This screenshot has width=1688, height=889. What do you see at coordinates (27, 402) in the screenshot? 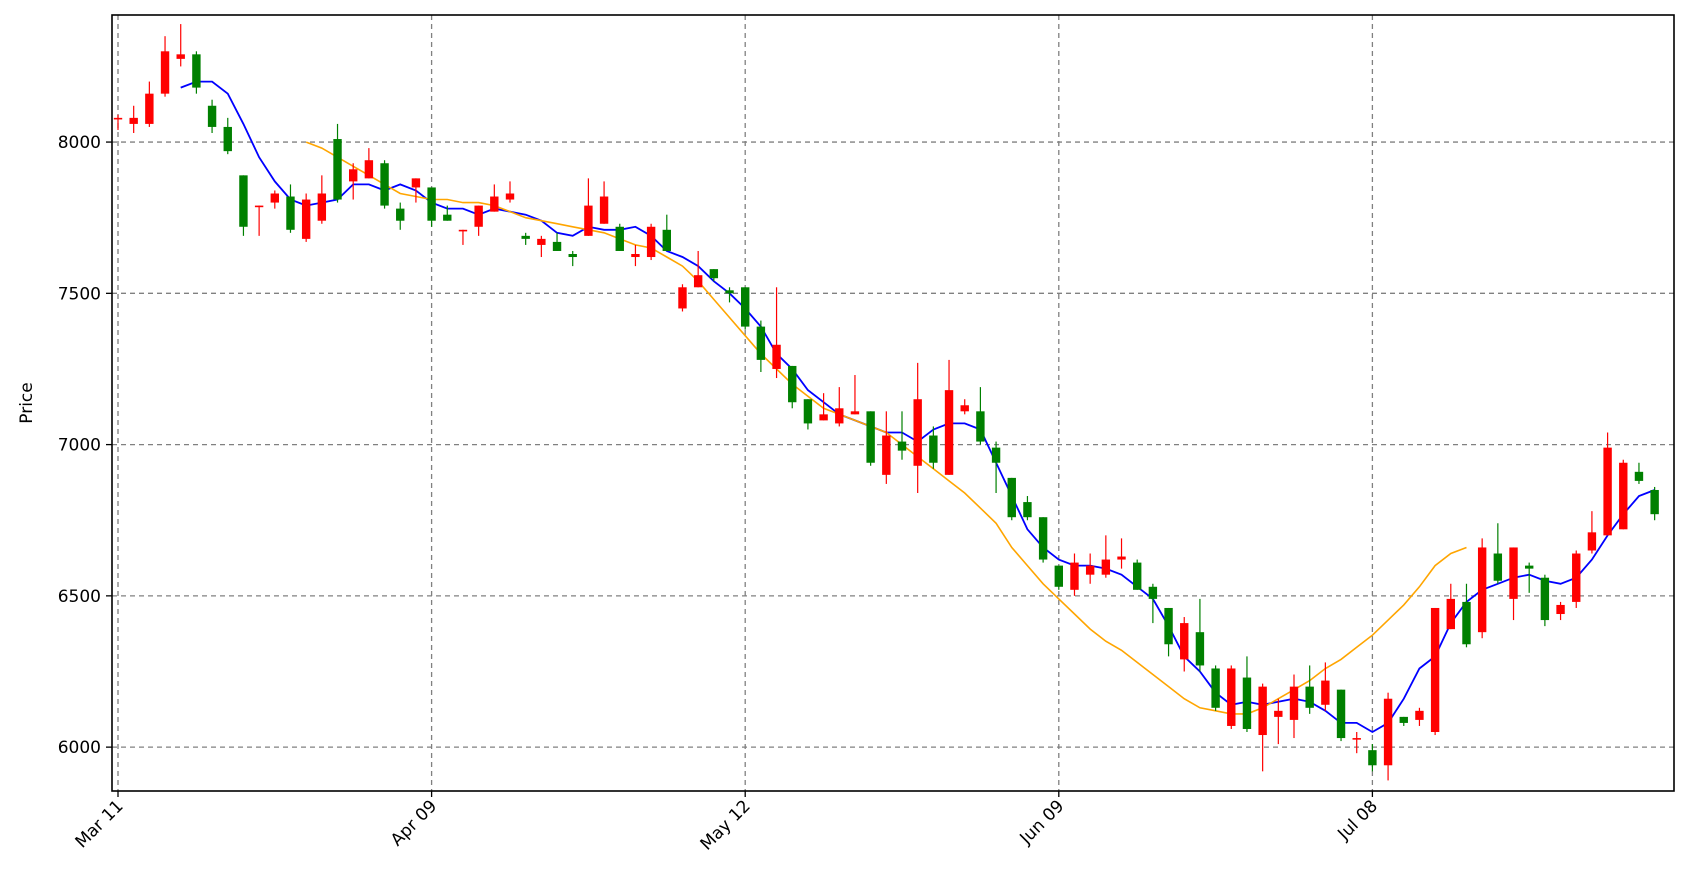
I see `y-axis-title: Price` at bounding box center [27, 402].